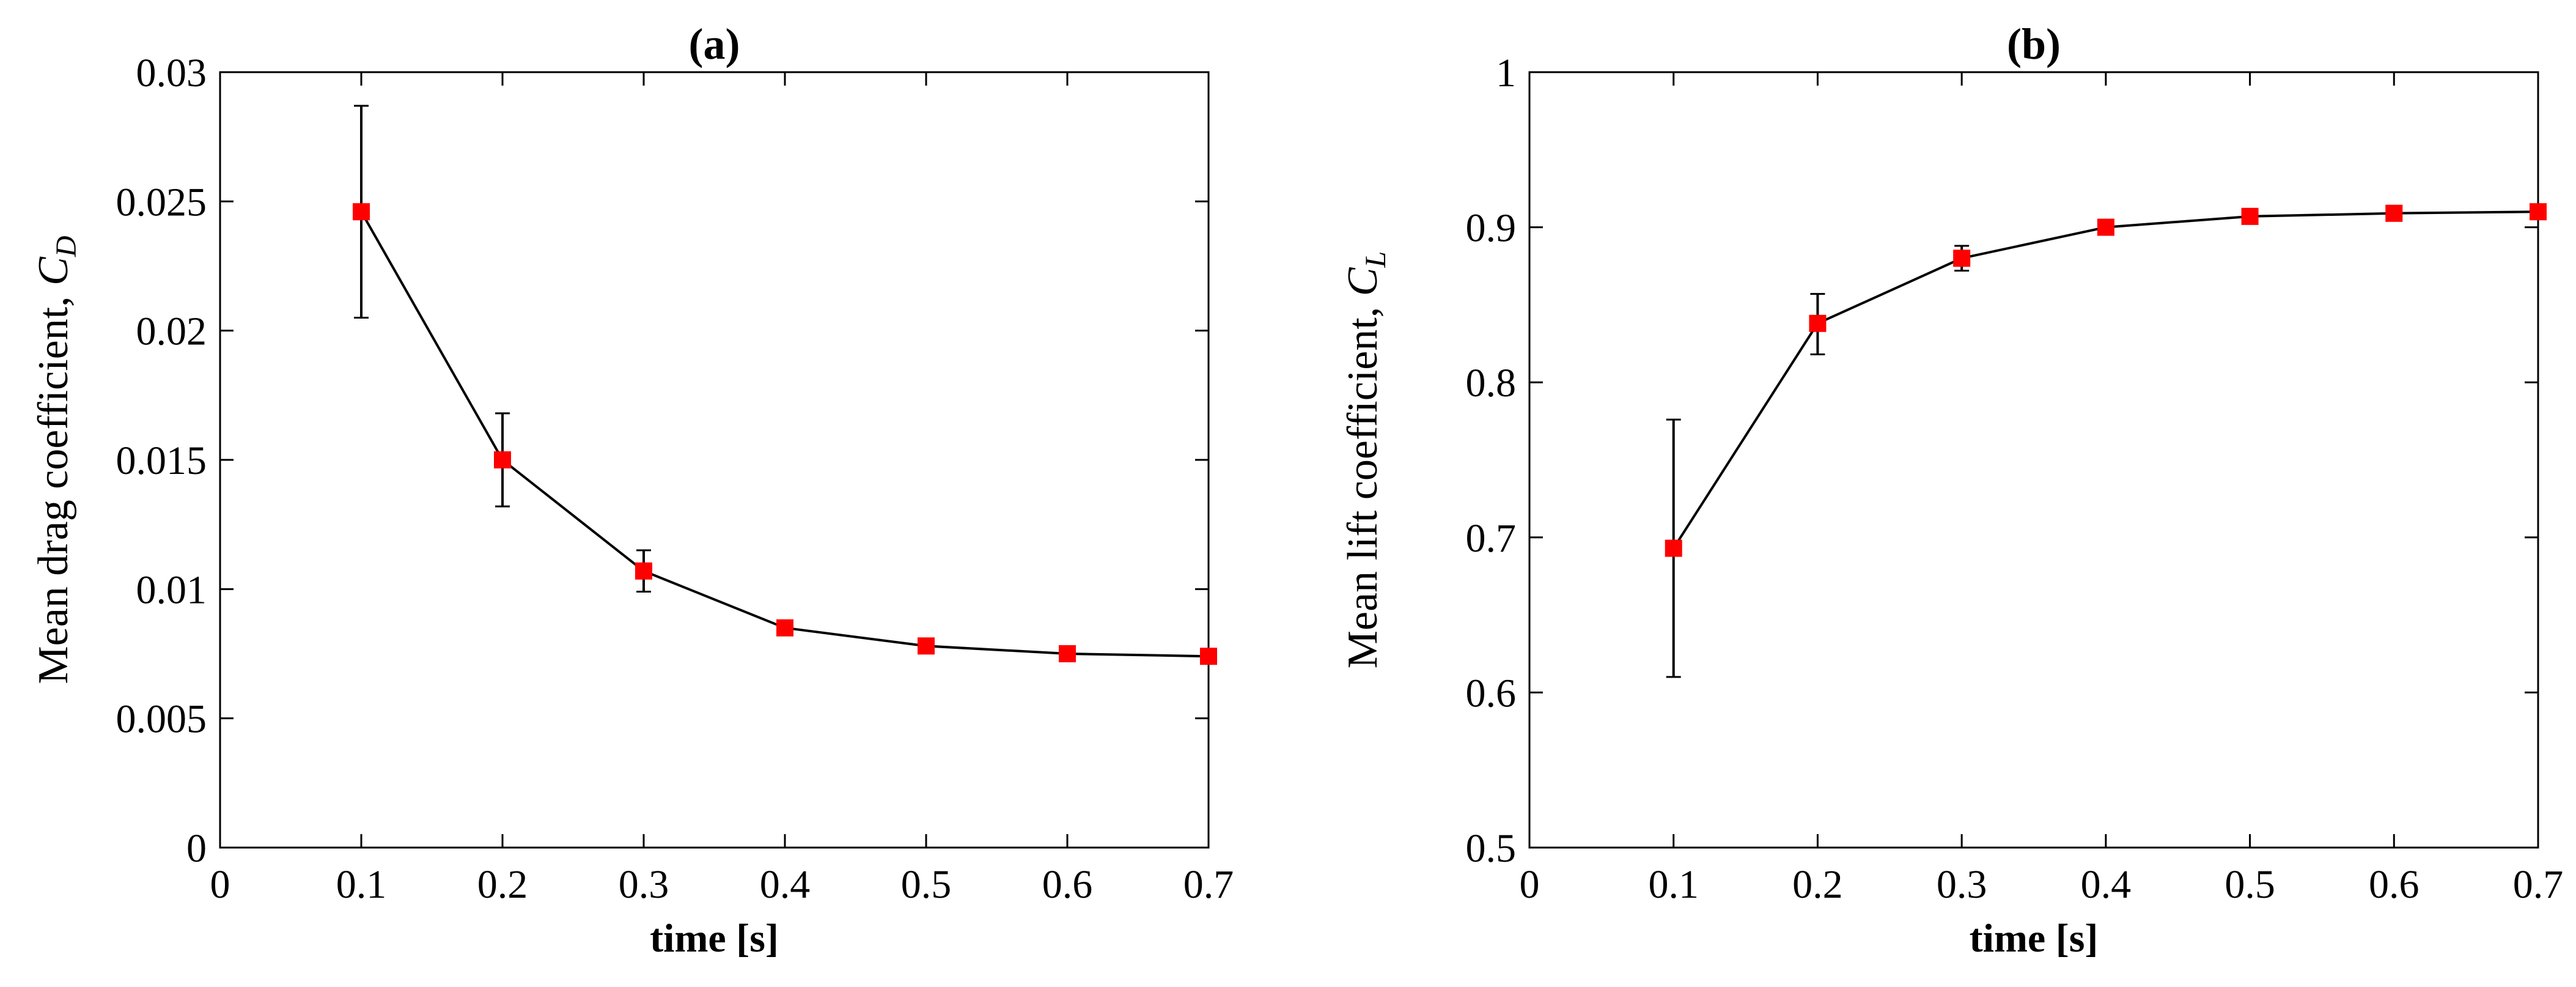 Image resolution: width=2576 pixels, height=987 pixels. Describe the element at coordinates (1491, 849) in the screenshot. I see `y-tick-label: 0.5` at that location.